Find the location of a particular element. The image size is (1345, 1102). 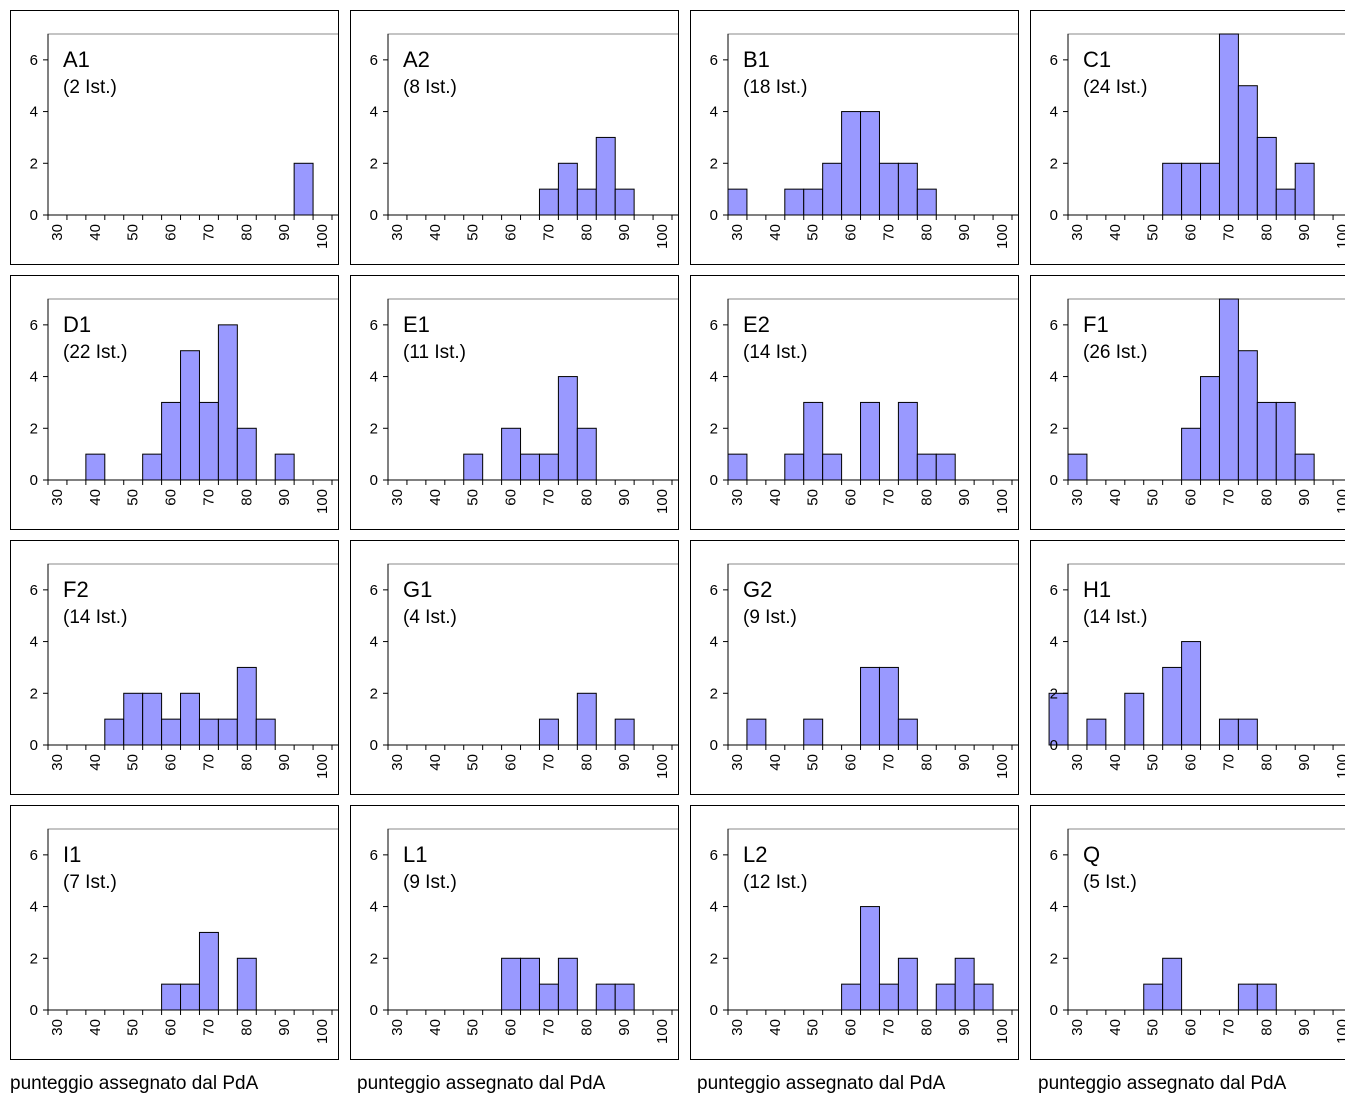

histogram-panel-i1: 30 40 50 60 70 80 90 100 0 2 4 6 I1 (7 Ist.) is located at coordinates (174, 932).